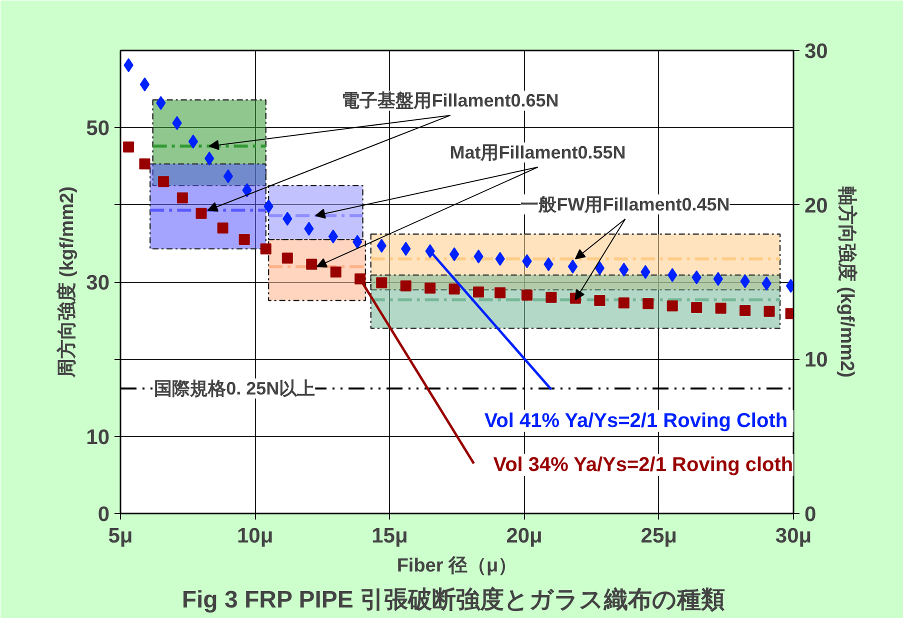 The height and width of the screenshot is (618, 903). What do you see at coordinates (659, 536) in the screenshot?
I see `x-tick-label: 25μ` at bounding box center [659, 536].